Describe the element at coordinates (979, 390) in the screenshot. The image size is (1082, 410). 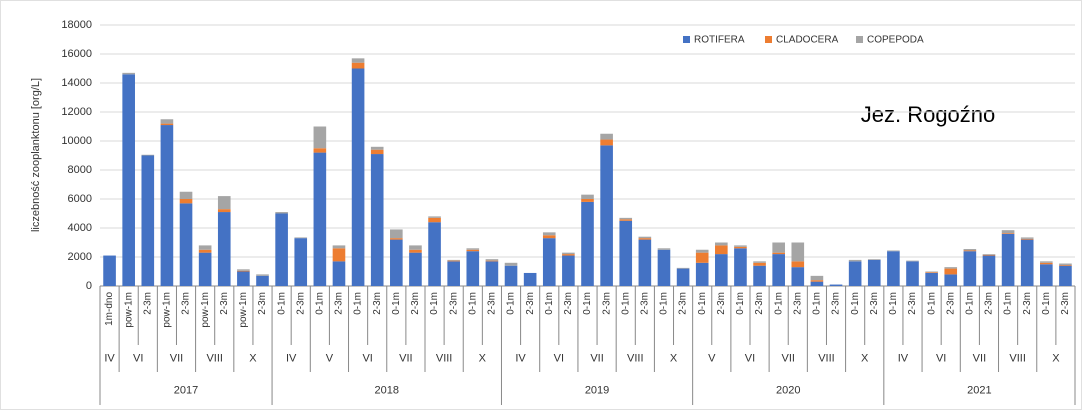
I see `year-label: 2021` at that location.